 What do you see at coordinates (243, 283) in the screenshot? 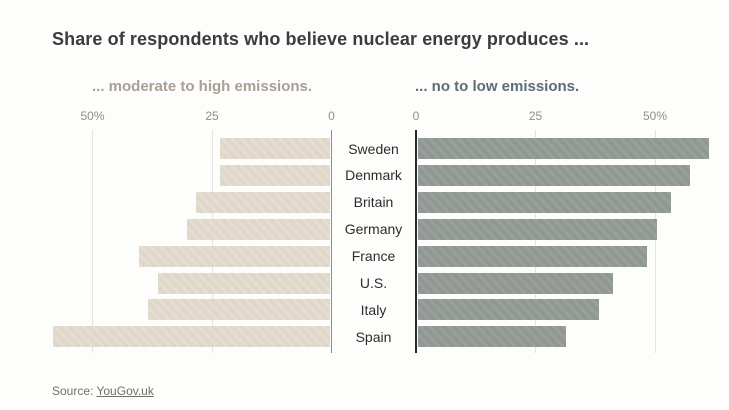
I see `bar-left-us` at bounding box center [243, 283].